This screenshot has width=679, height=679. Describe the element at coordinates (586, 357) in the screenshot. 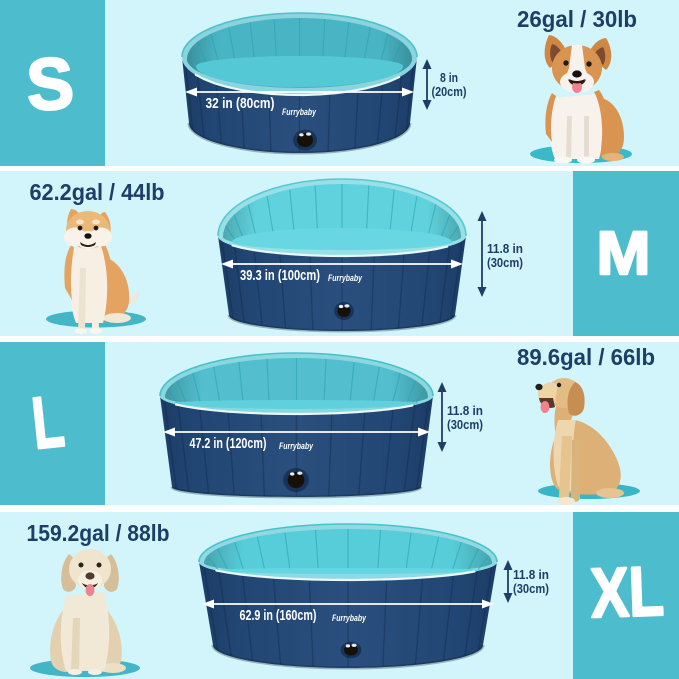

I see `svg-text: 89.6gal / 66lb` at that location.